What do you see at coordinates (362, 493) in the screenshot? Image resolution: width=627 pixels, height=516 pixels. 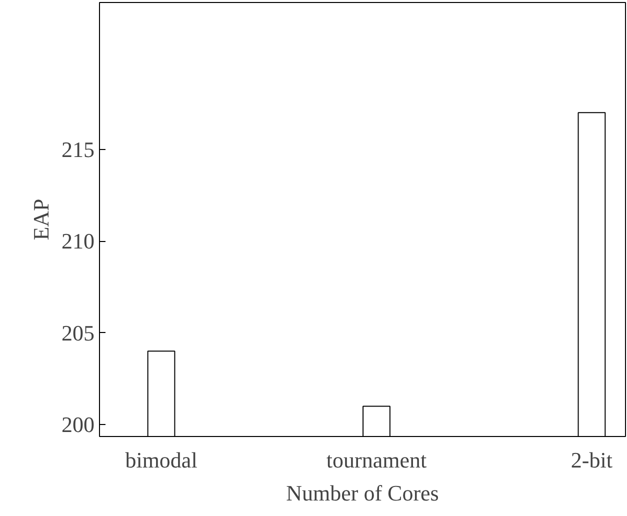 I see `x-axis-title: Number of Cores` at bounding box center [362, 493].